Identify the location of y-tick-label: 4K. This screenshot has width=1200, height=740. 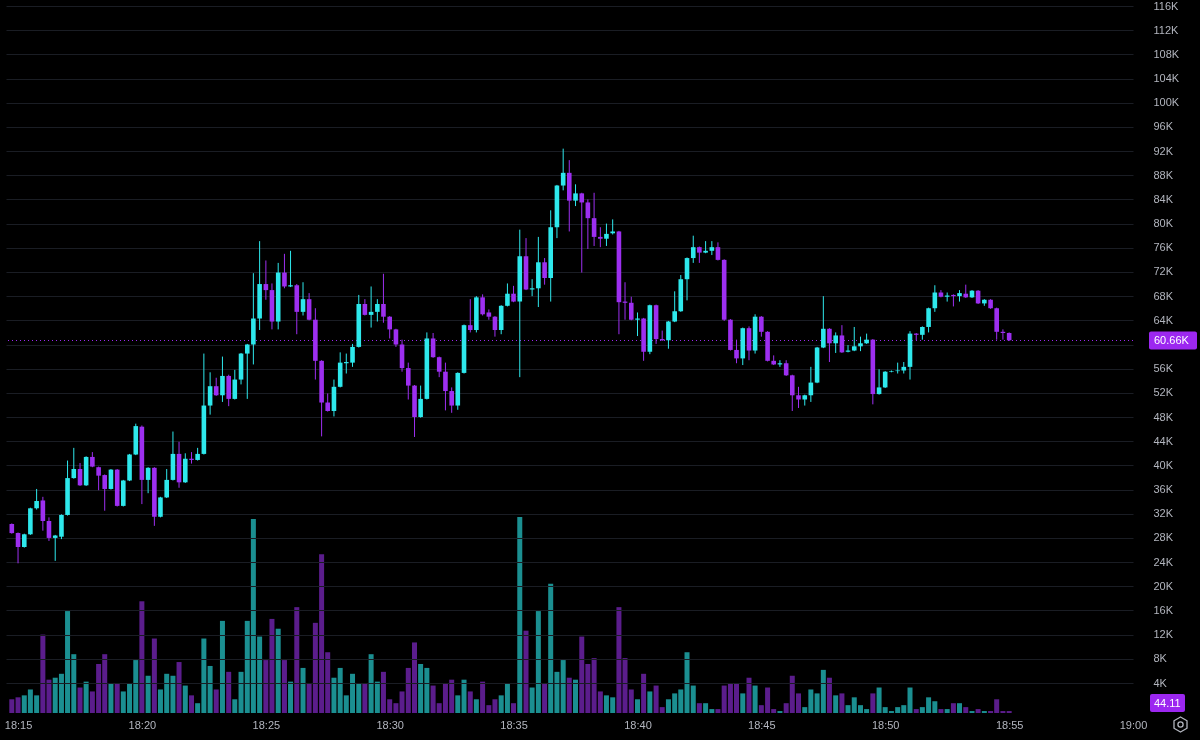
(1160, 682).